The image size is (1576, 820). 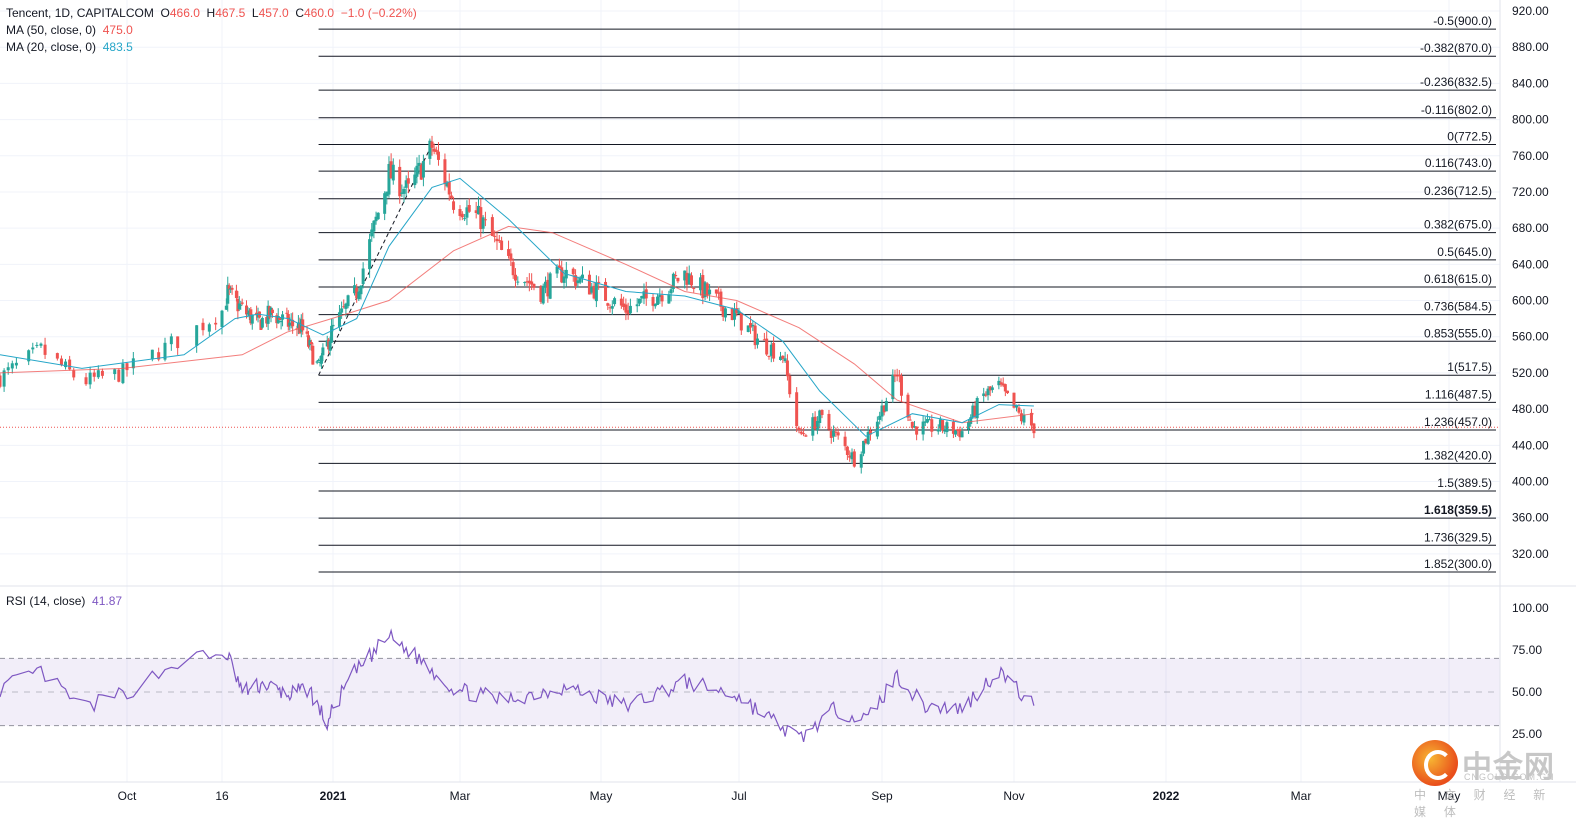 I want to click on rsi-band, so click(x=750, y=692).